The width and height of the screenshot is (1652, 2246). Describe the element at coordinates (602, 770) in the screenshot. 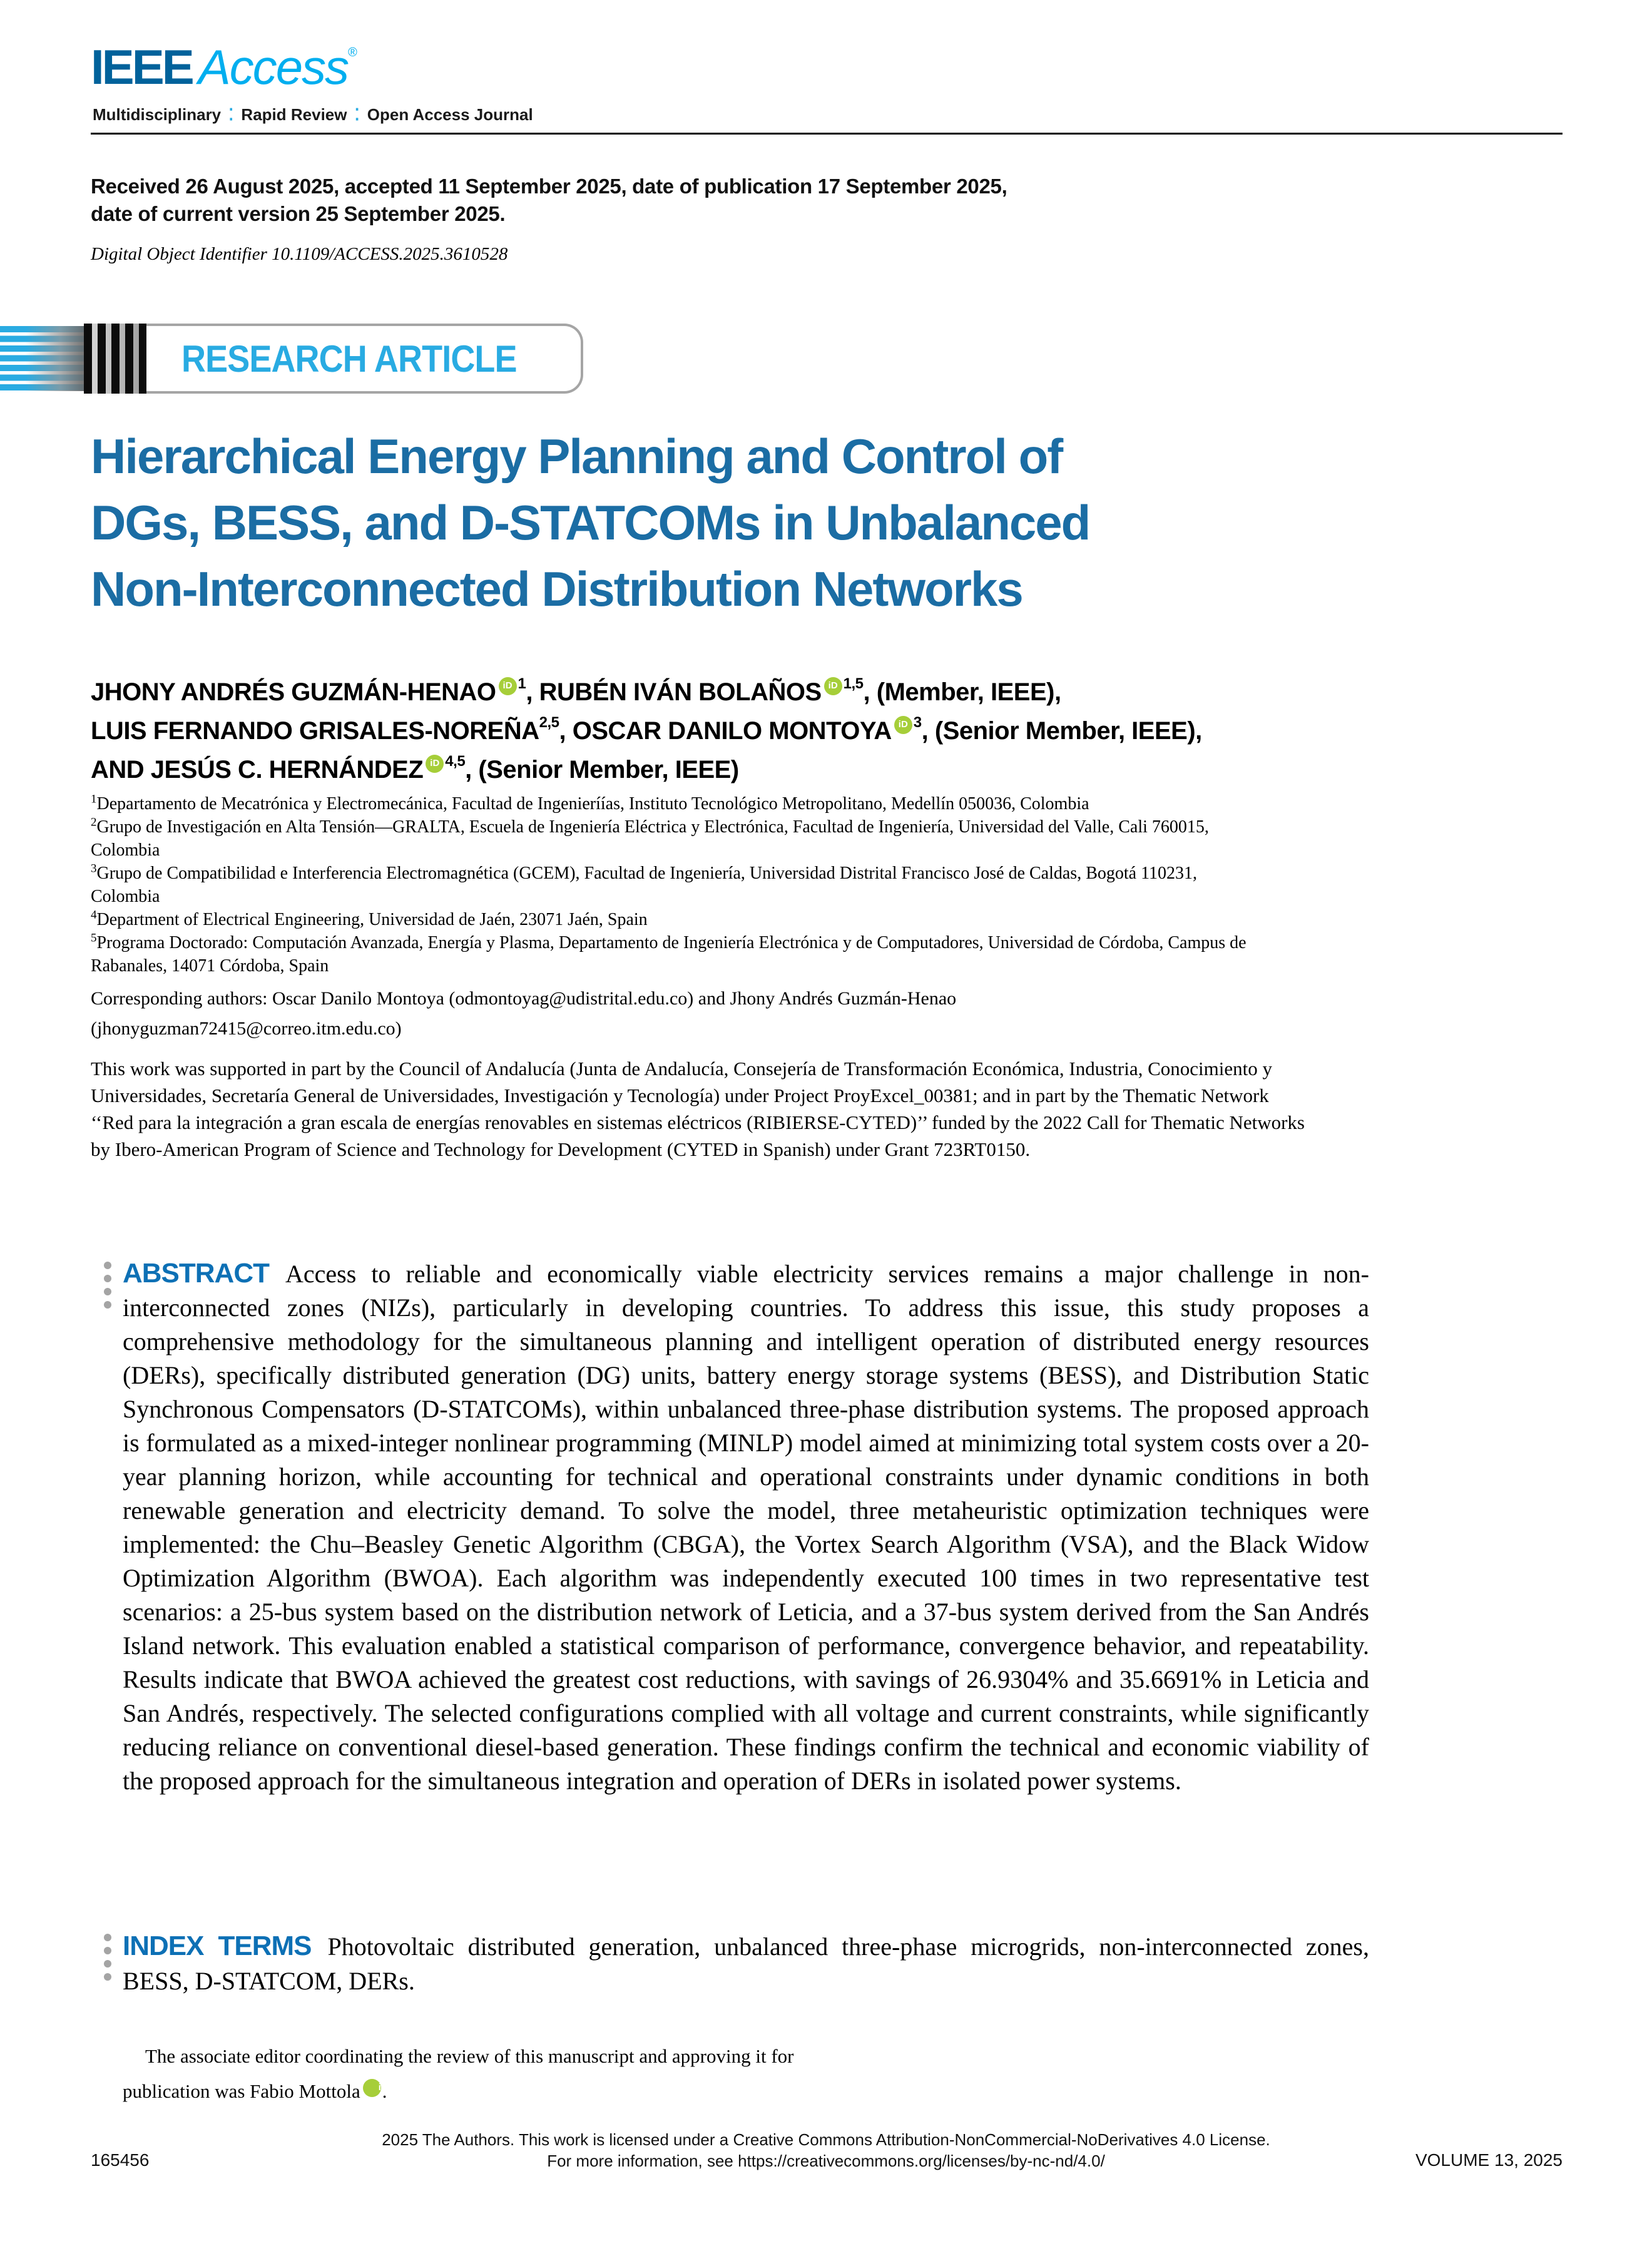

I see `author-name: , (Senior Member, IEEE)` at that location.